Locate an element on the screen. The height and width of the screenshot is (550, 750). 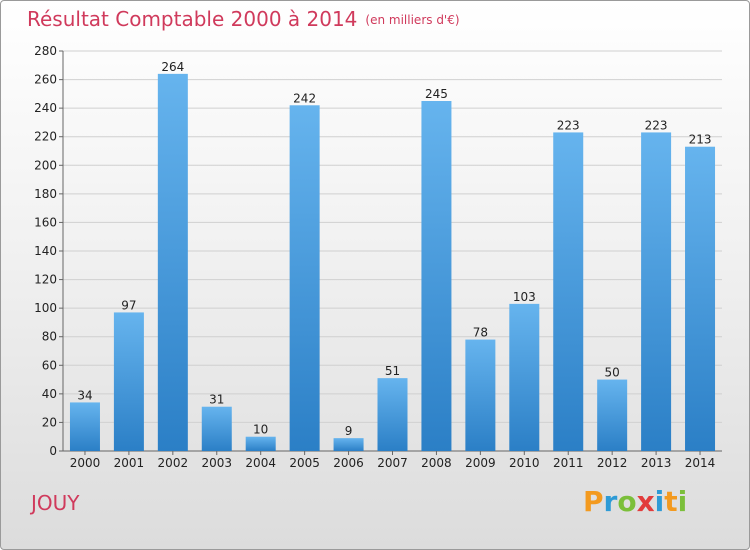
bar-value-label: 213 is located at coordinates (700, 140).